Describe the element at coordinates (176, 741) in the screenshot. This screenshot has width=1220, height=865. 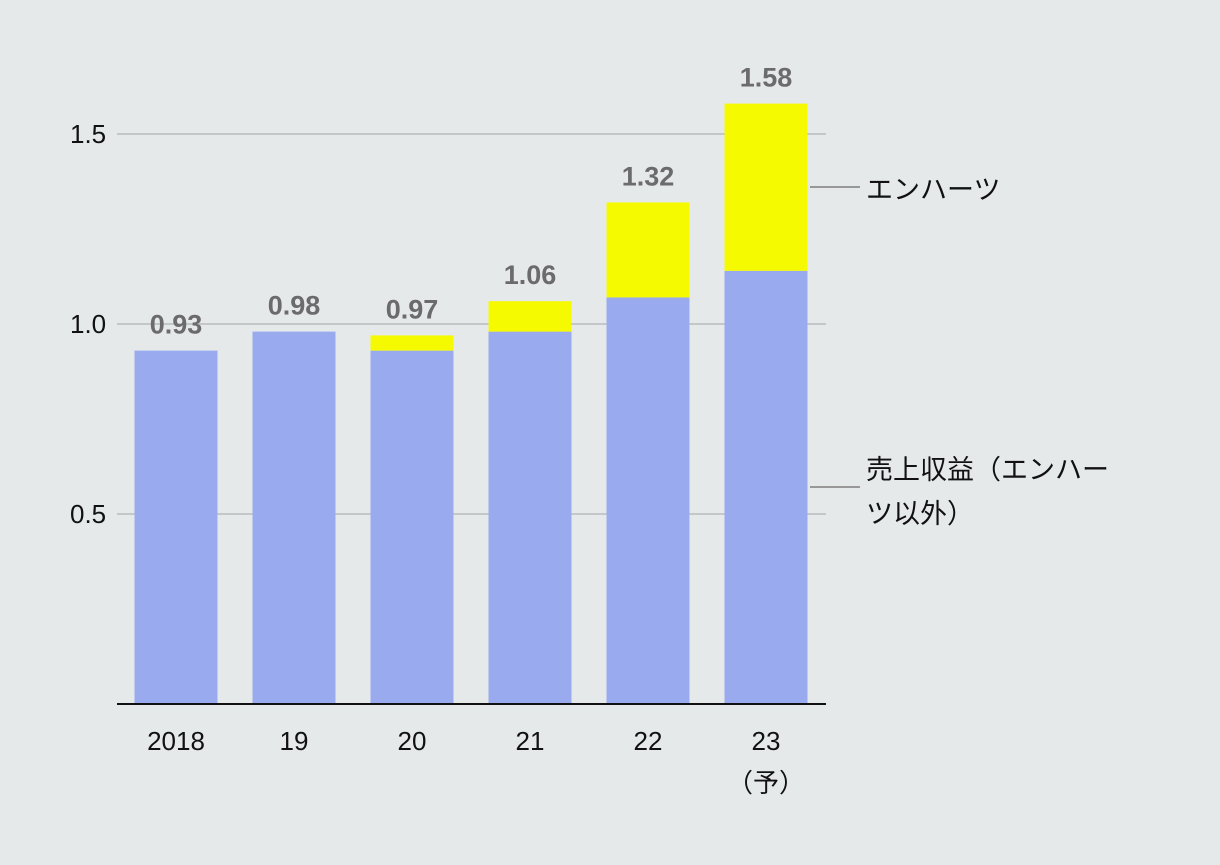
I see `x-tick-label: 2018` at that location.